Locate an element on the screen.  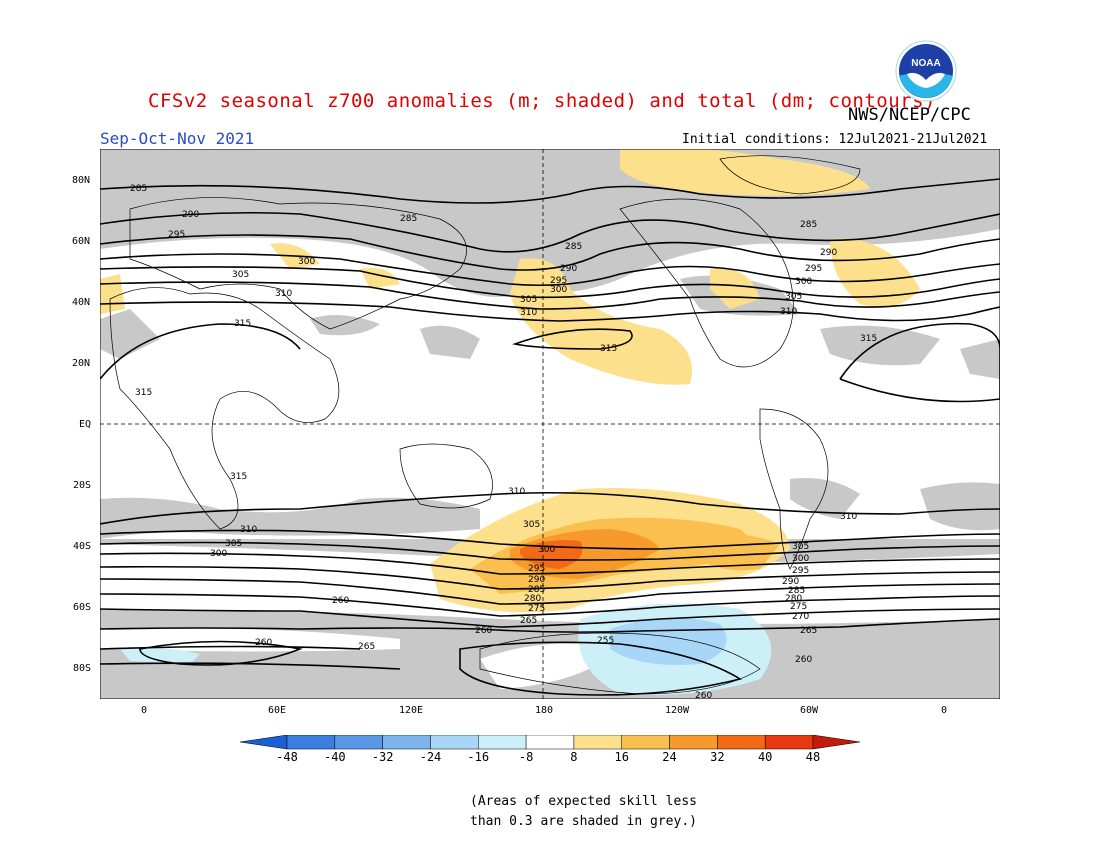
contour-label-285e: 285 is located at coordinates (536, 590).